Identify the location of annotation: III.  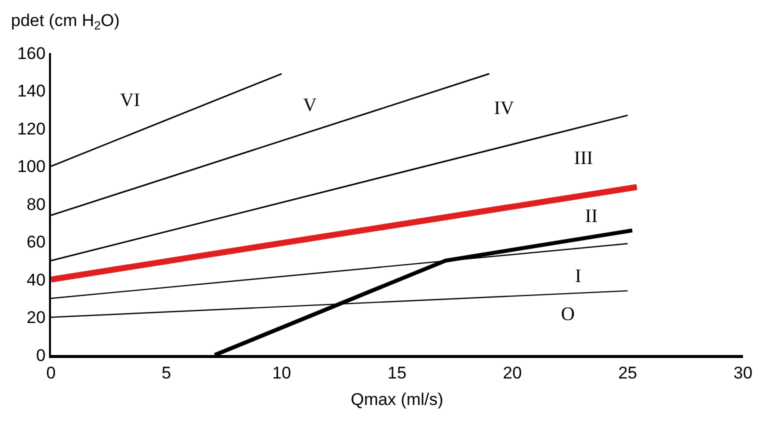
(583, 158).